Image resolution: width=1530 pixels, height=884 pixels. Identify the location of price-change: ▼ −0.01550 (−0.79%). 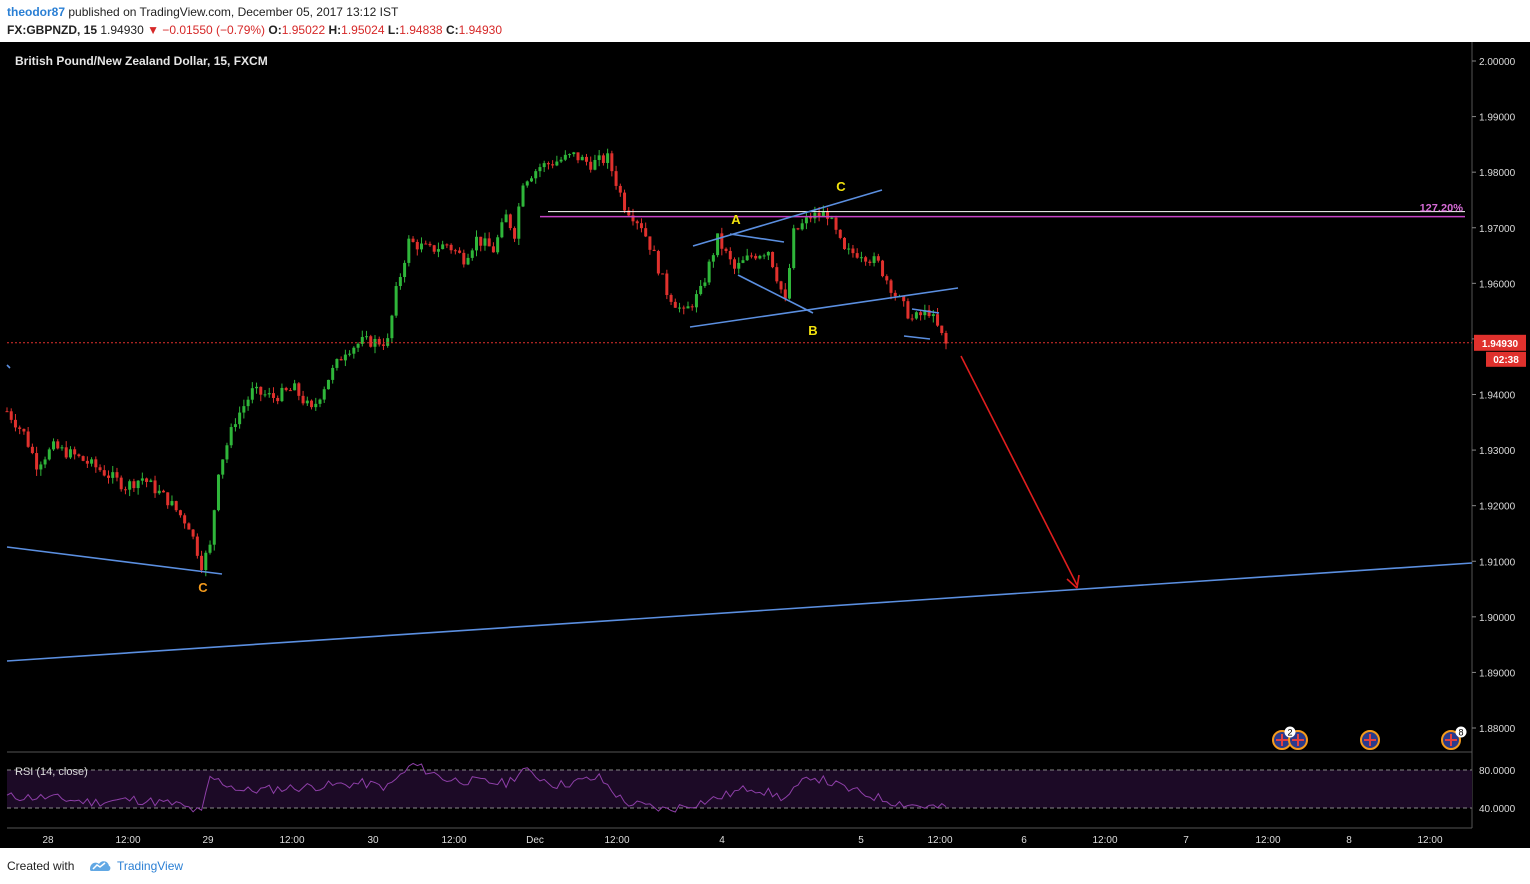
(206, 30).